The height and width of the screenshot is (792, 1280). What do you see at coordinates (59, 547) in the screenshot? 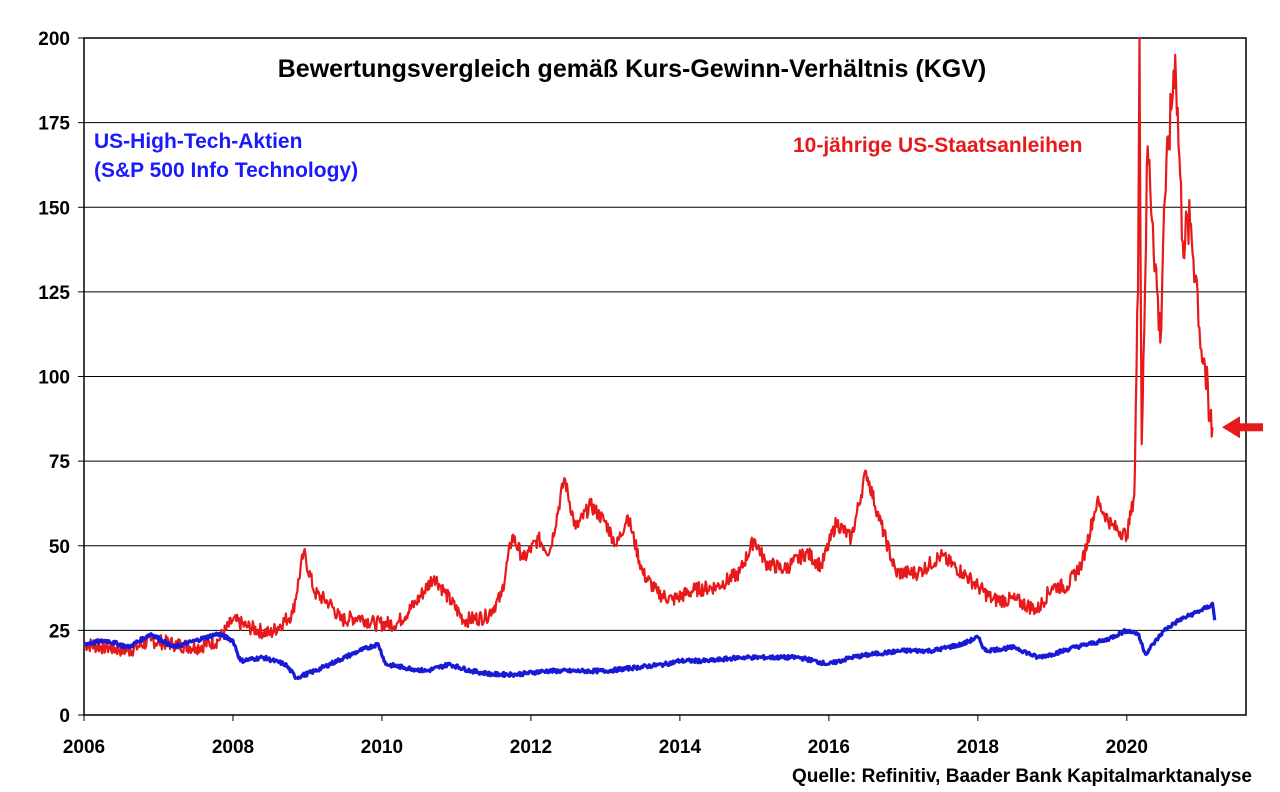
I see `y-tick-label-50: 50` at bounding box center [59, 547].